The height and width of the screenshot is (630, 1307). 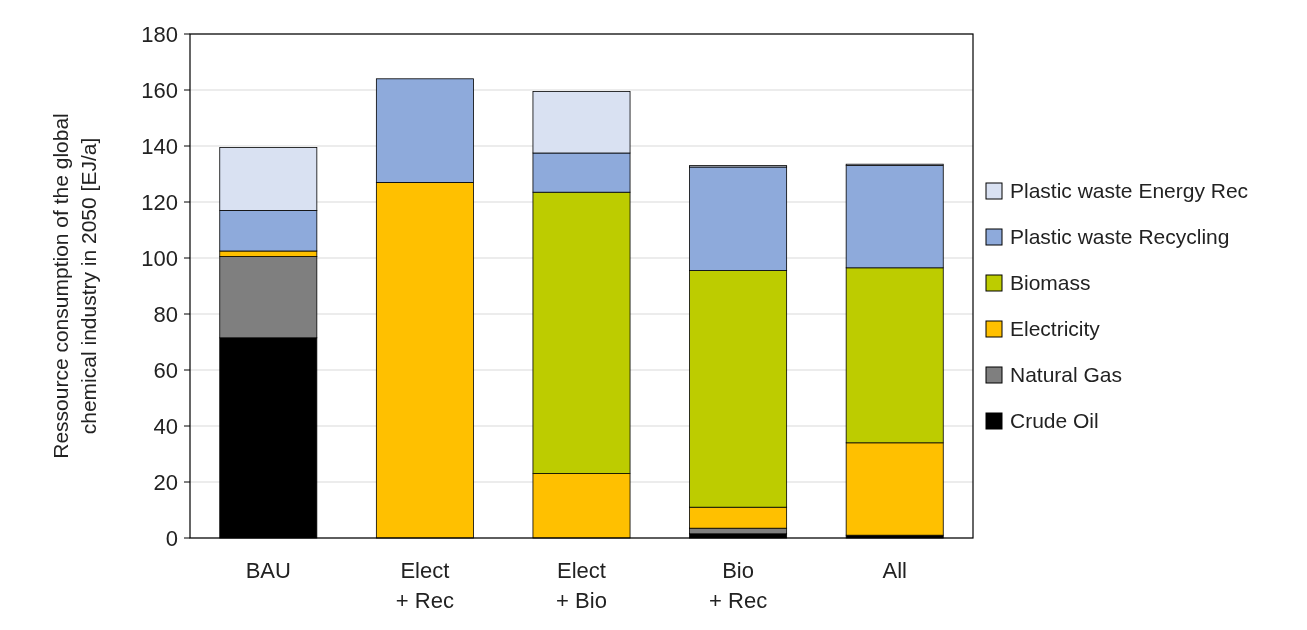 What do you see at coordinates (165, 314) in the screenshot?
I see `y-tick-label: 80` at bounding box center [165, 314].